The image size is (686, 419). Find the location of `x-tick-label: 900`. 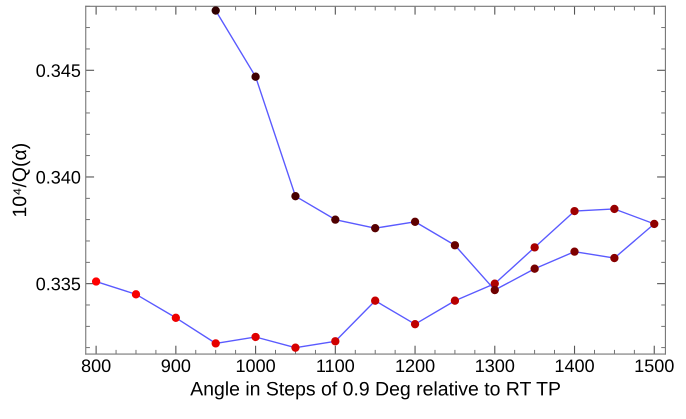

x-tick-label: 900 is located at coordinates (176, 365).